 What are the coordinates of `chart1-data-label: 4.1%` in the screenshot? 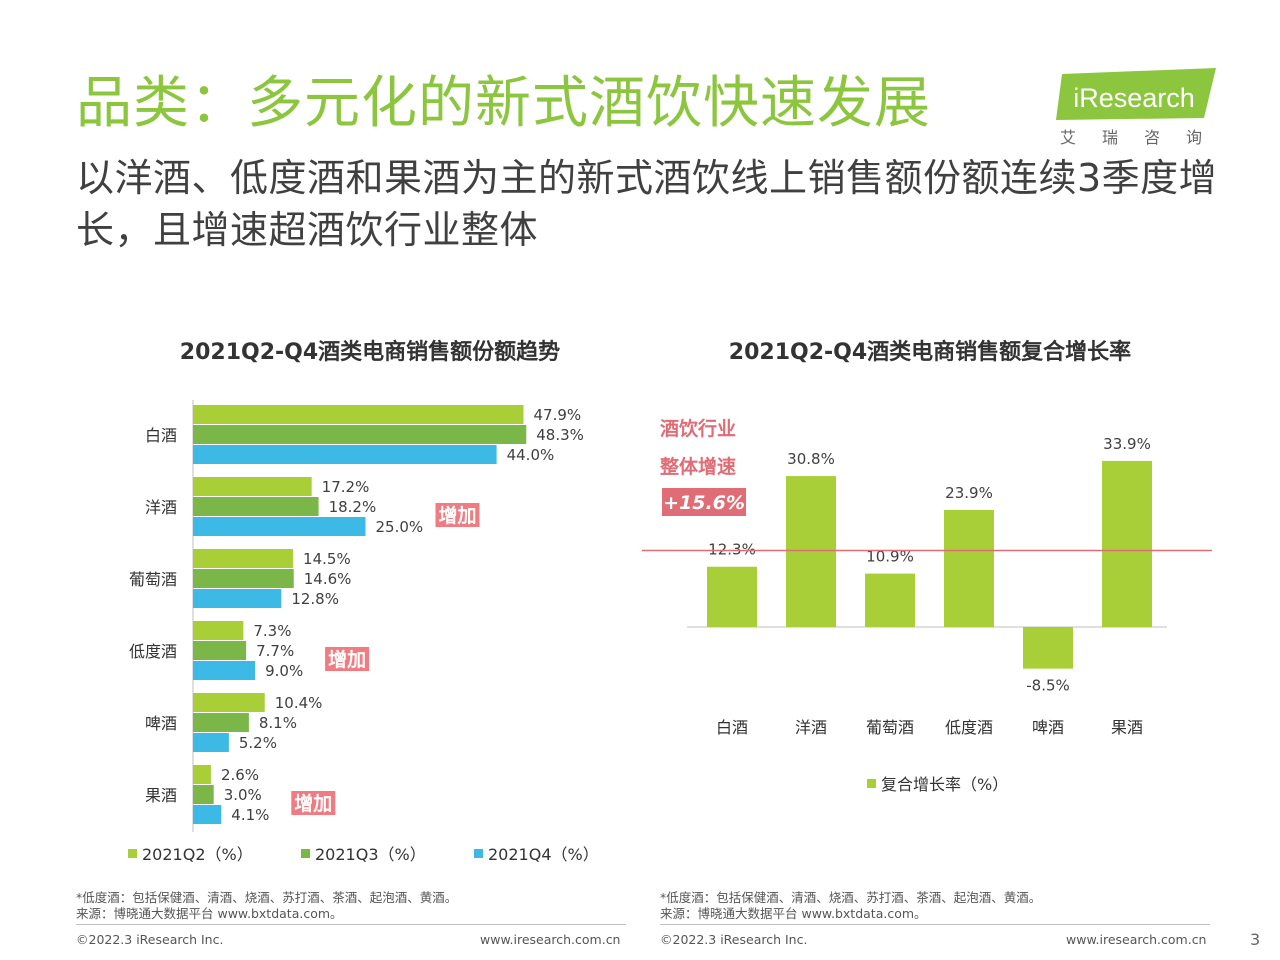 It's located at (250, 815).